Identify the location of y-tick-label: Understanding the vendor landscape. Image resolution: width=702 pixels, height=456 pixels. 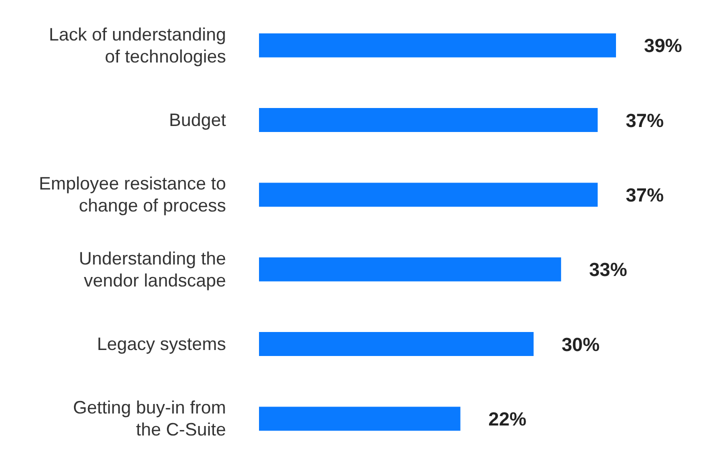
(152, 269).